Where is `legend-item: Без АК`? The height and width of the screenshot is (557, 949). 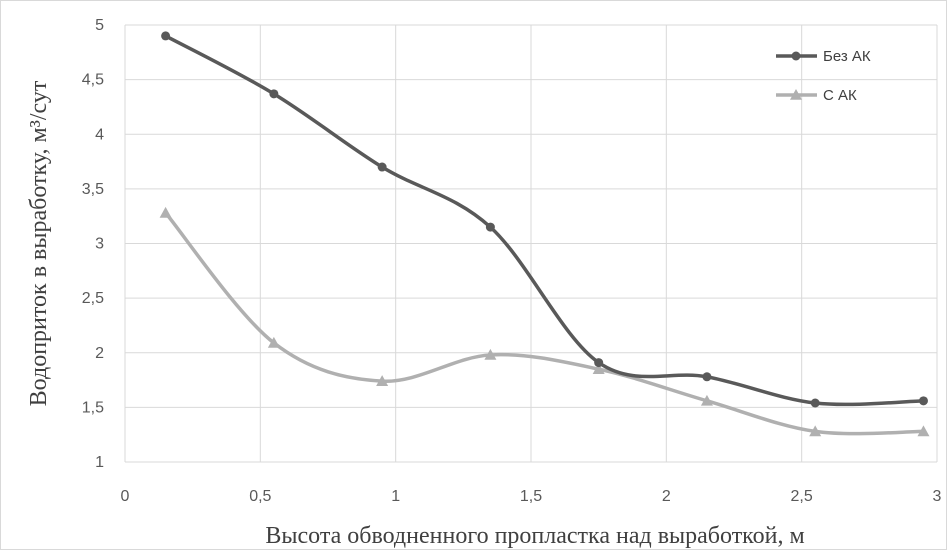
legend-item: Без АК is located at coordinates (823, 56).